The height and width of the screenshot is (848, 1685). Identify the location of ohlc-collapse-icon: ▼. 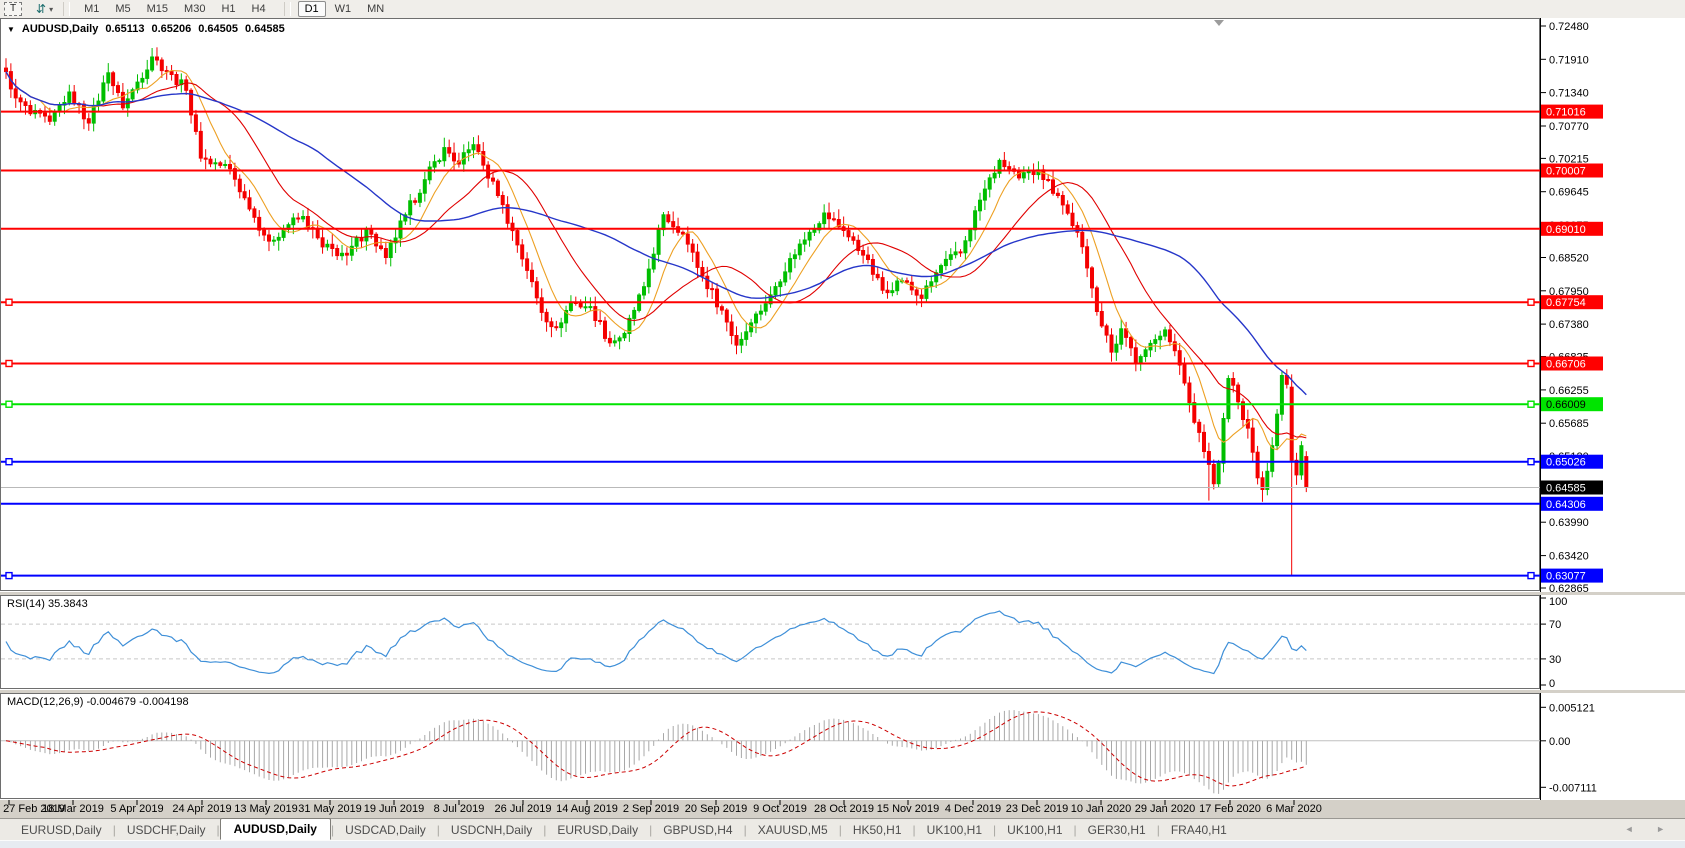
(11, 29).